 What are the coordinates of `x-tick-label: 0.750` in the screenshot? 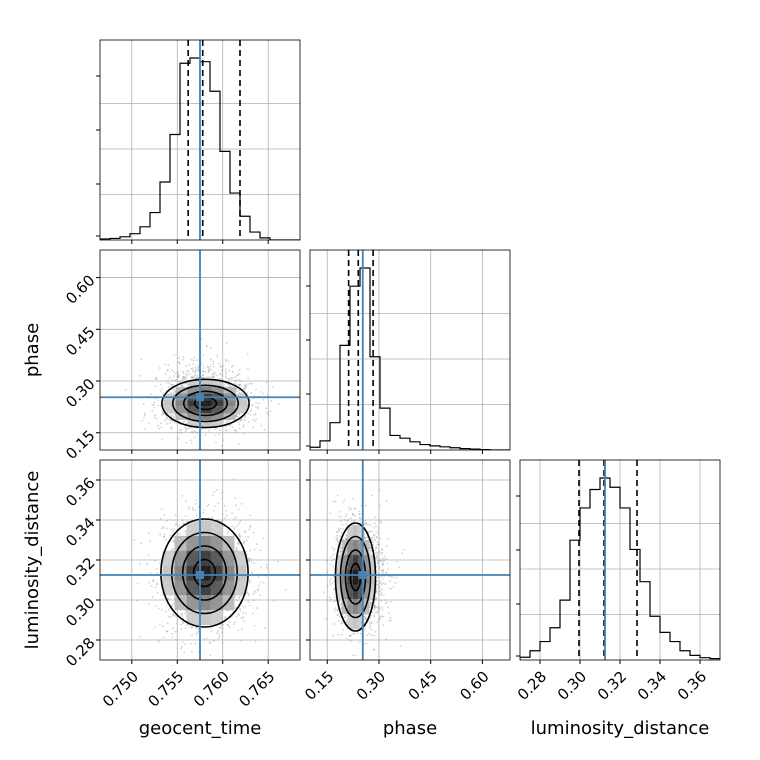 It's located at (120, 689).